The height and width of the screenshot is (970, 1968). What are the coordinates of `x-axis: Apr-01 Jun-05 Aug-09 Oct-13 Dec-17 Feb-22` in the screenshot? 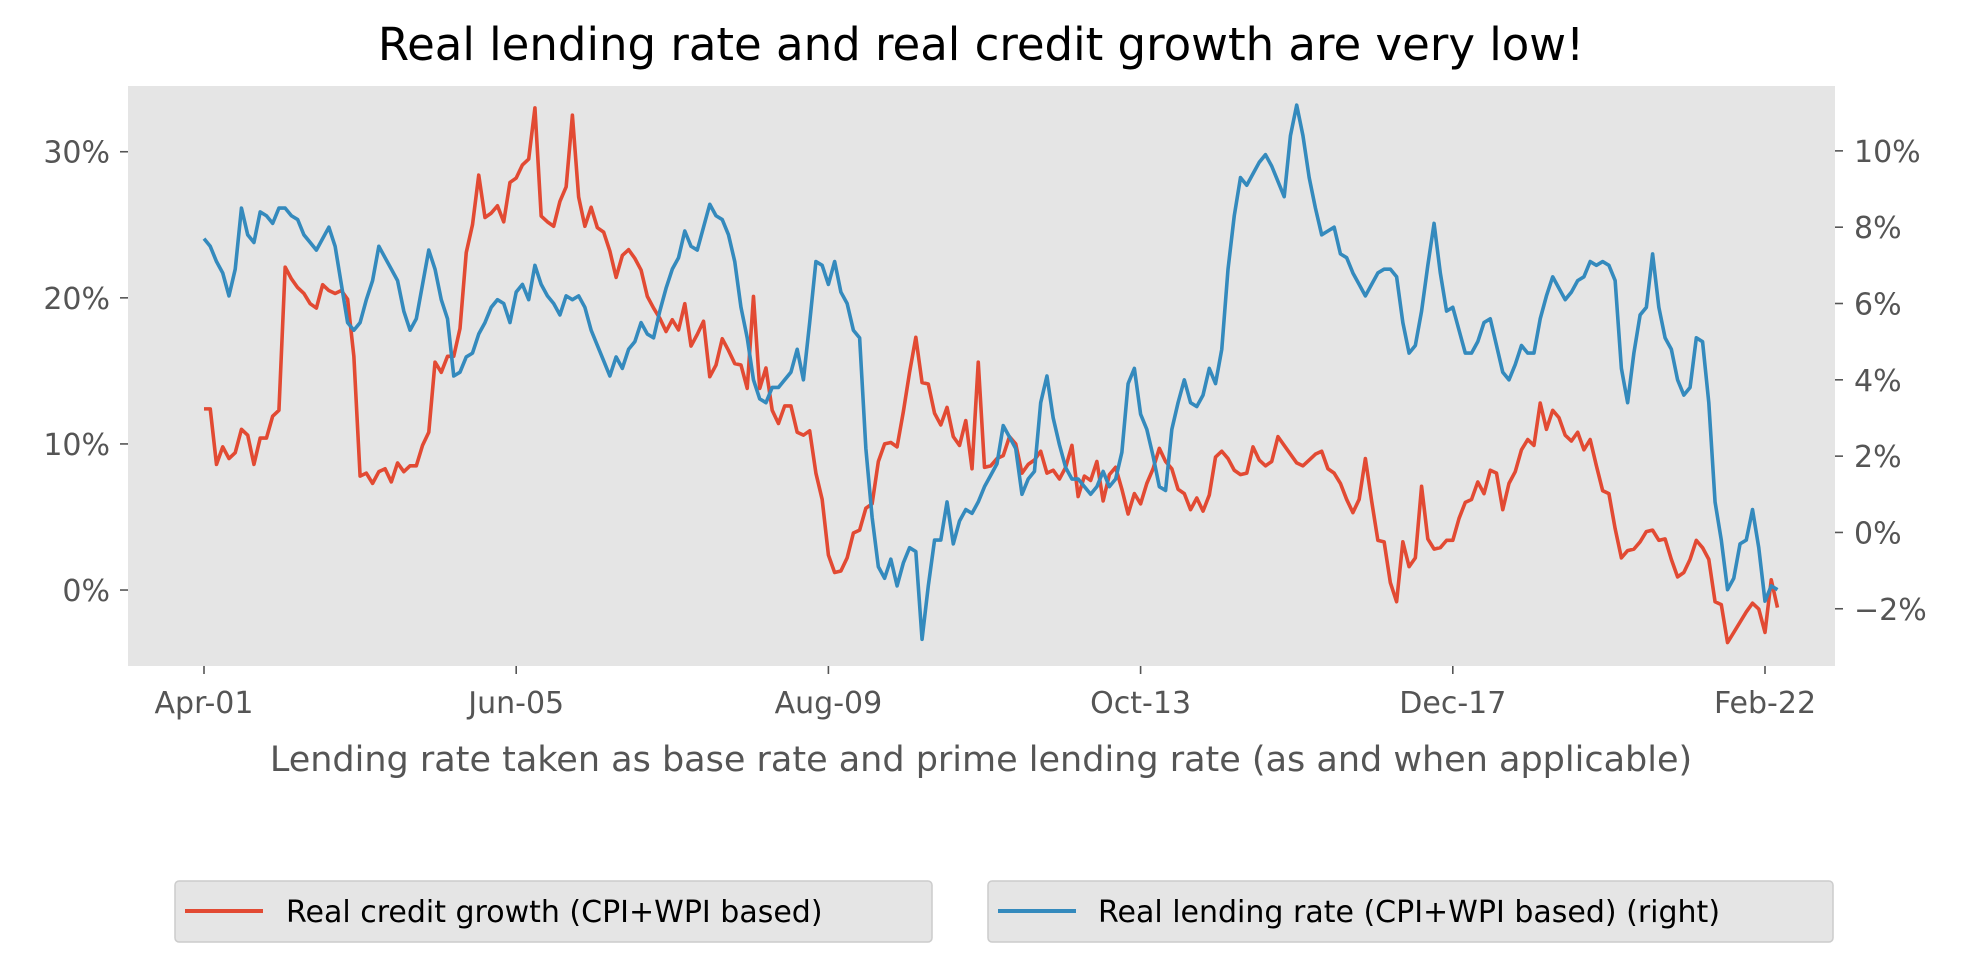 It's located at (985, 693).